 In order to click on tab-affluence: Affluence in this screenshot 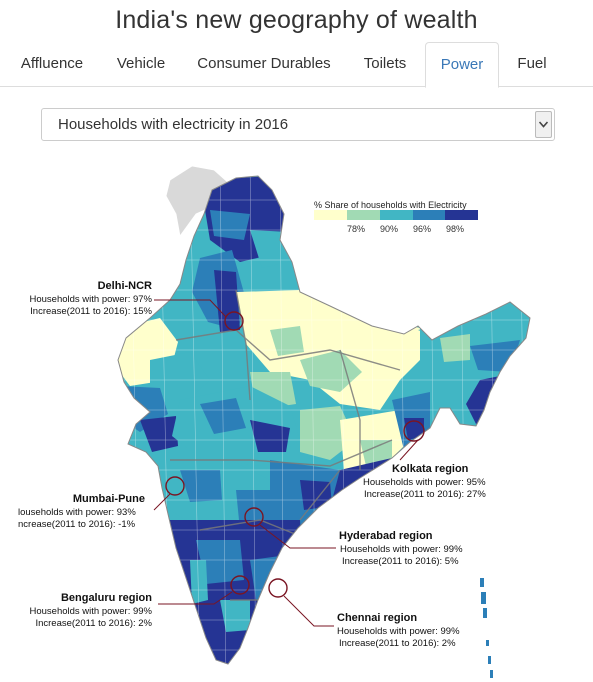, I will do `click(52, 63)`.